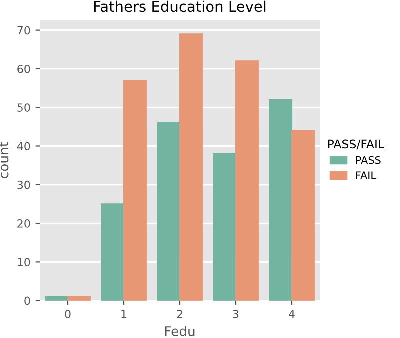  Describe the element at coordinates (24, 69) in the screenshot. I see `y-tick-label: 60` at that location.